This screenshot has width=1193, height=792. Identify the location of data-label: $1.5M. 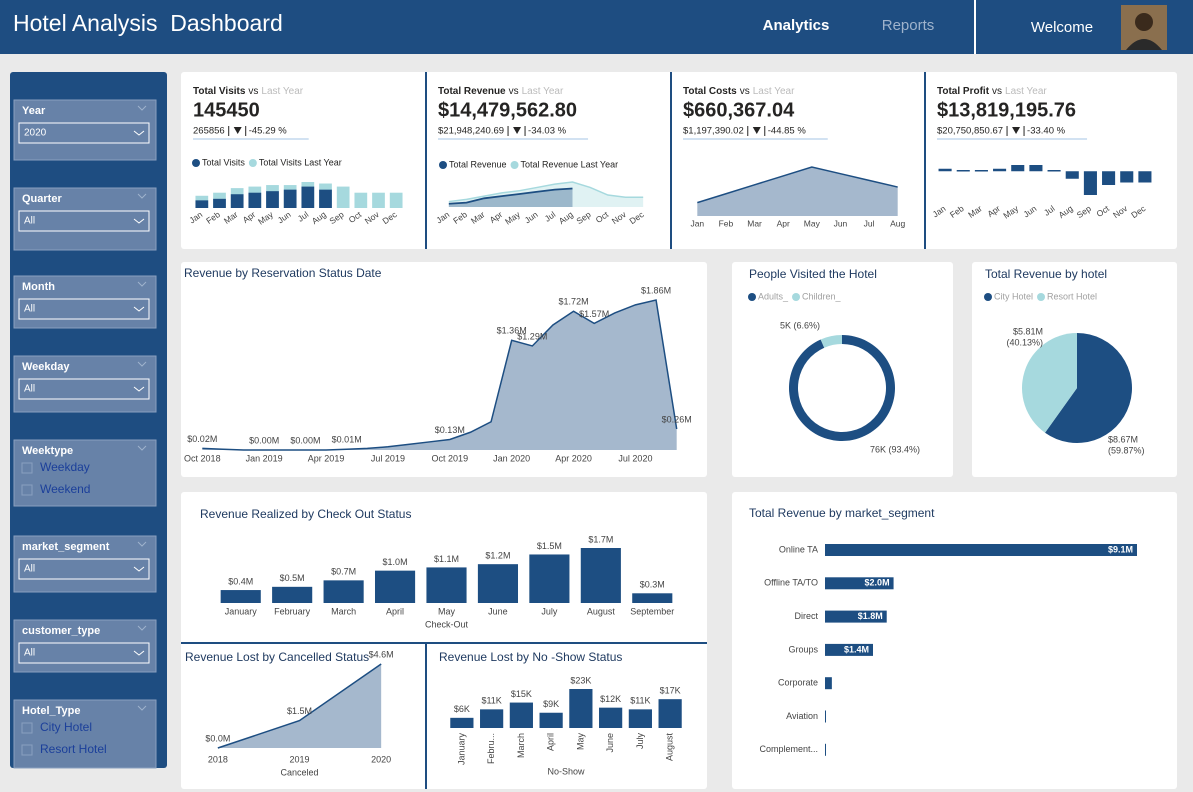
(299, 711).